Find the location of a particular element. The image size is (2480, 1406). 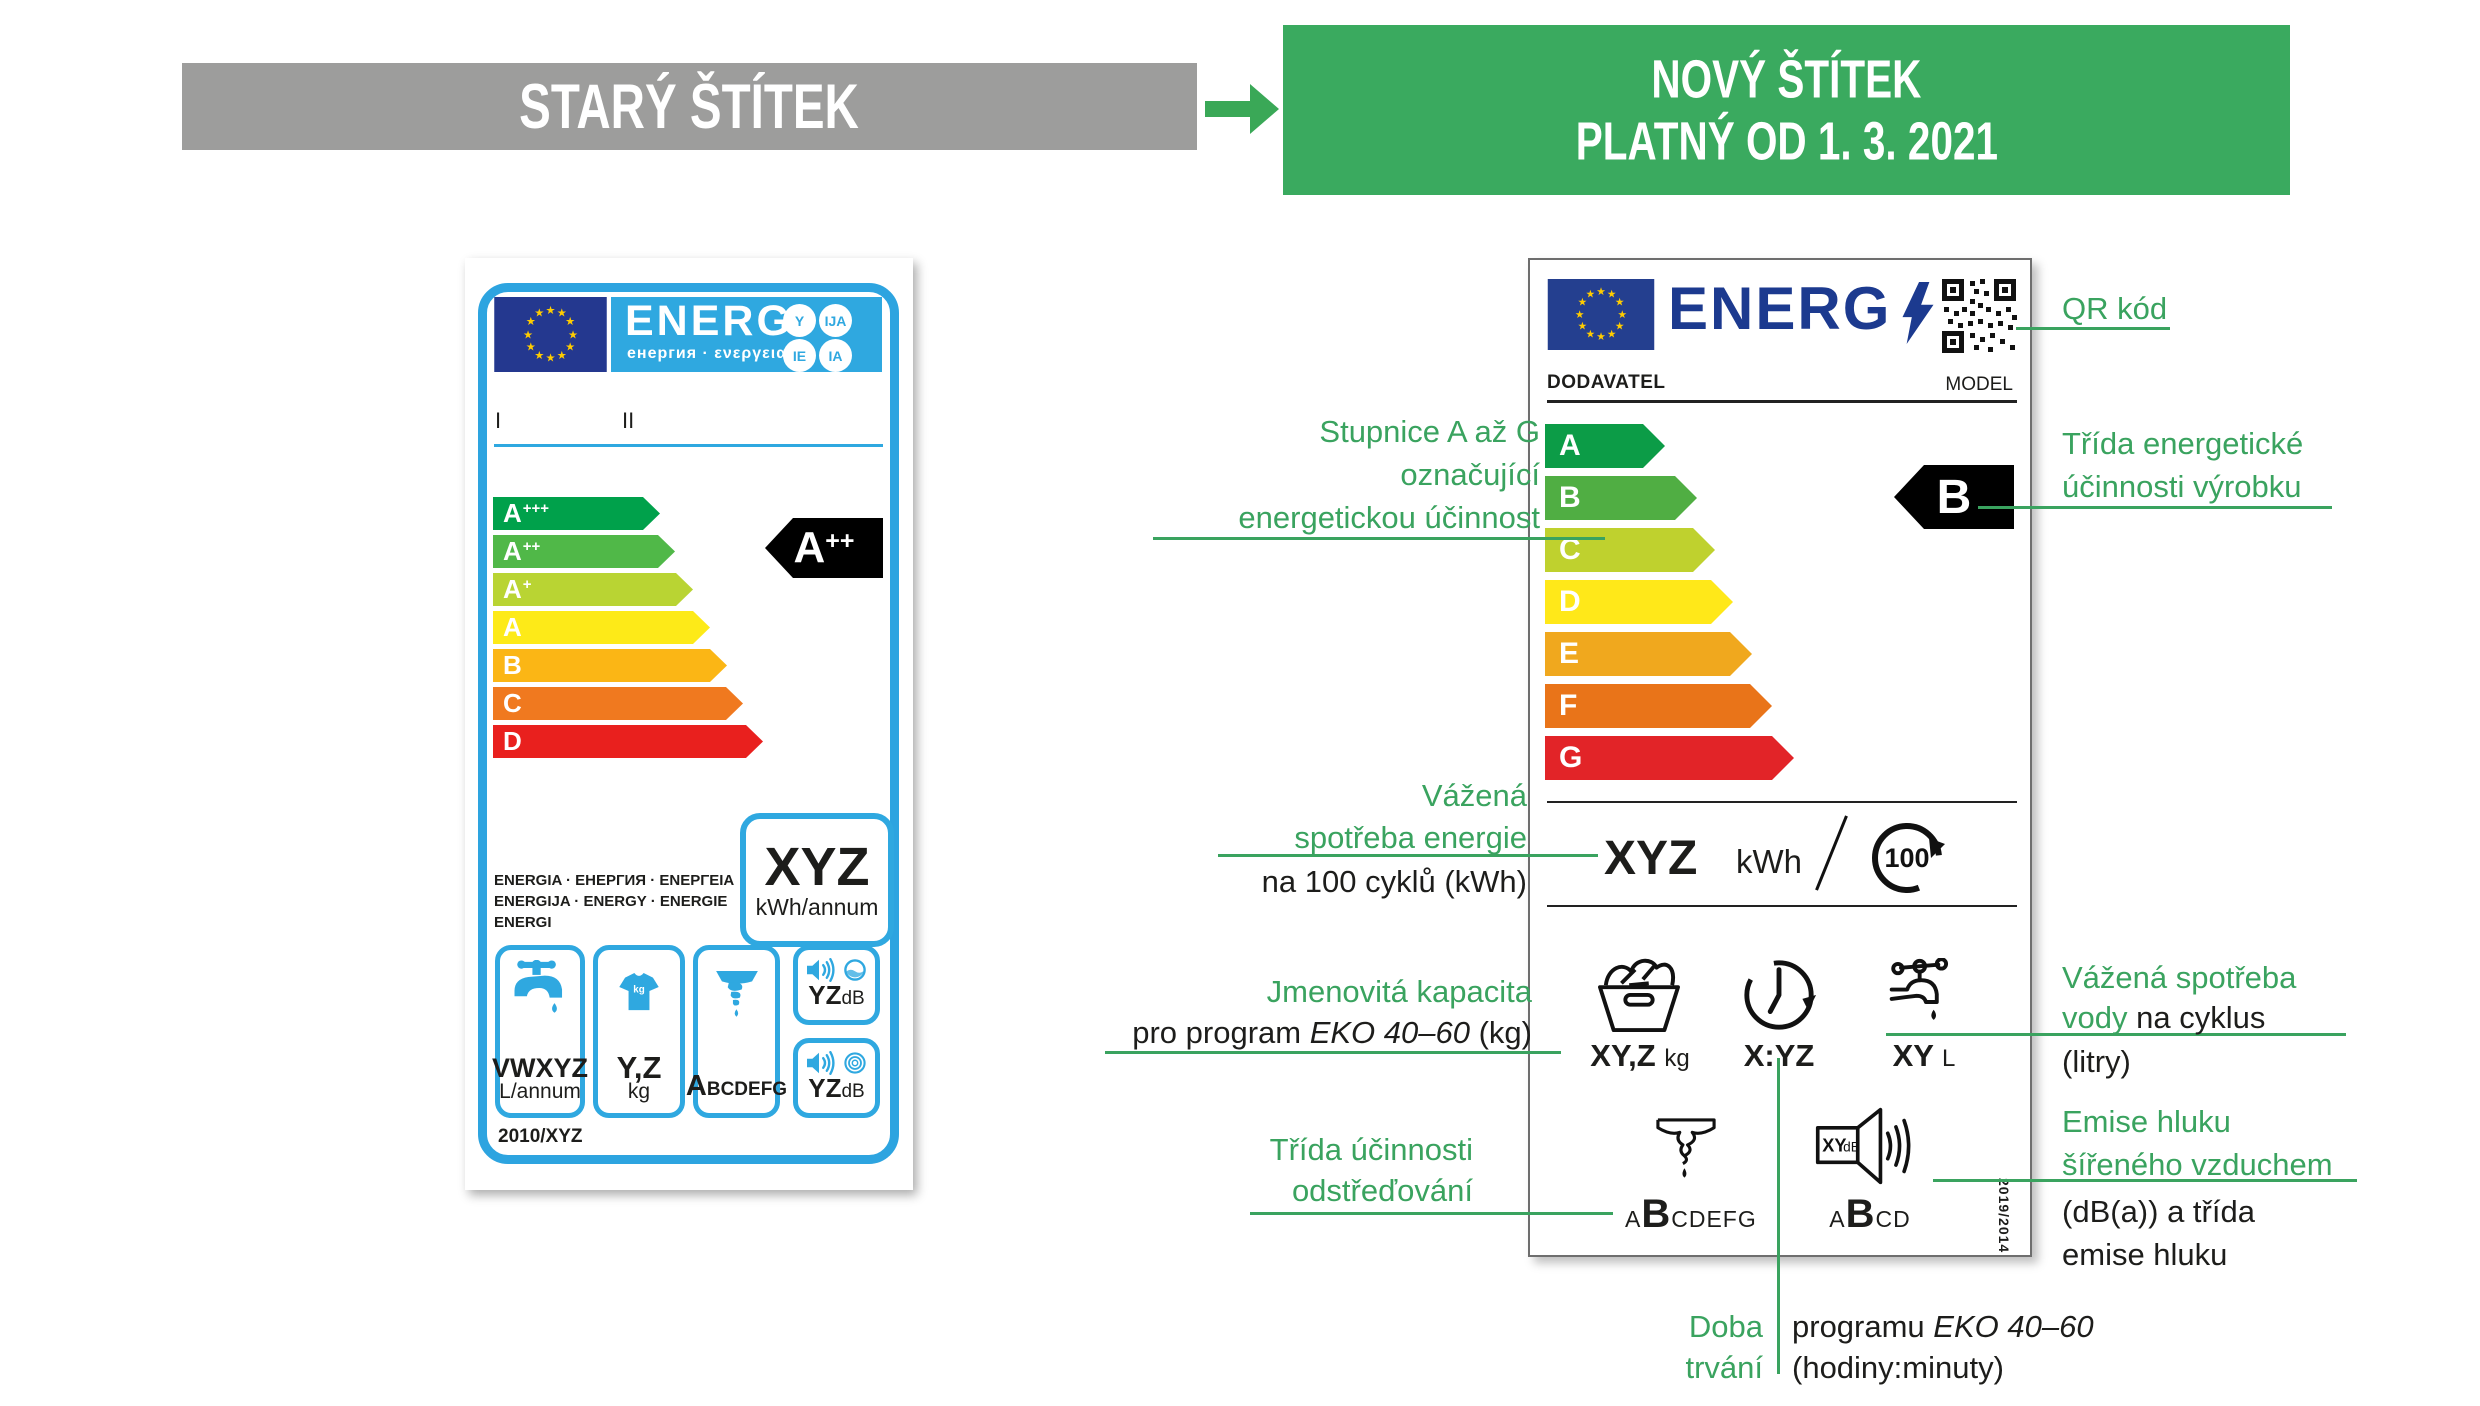

new-scale-arrow-g: G is located at coordinates (1669, 758).